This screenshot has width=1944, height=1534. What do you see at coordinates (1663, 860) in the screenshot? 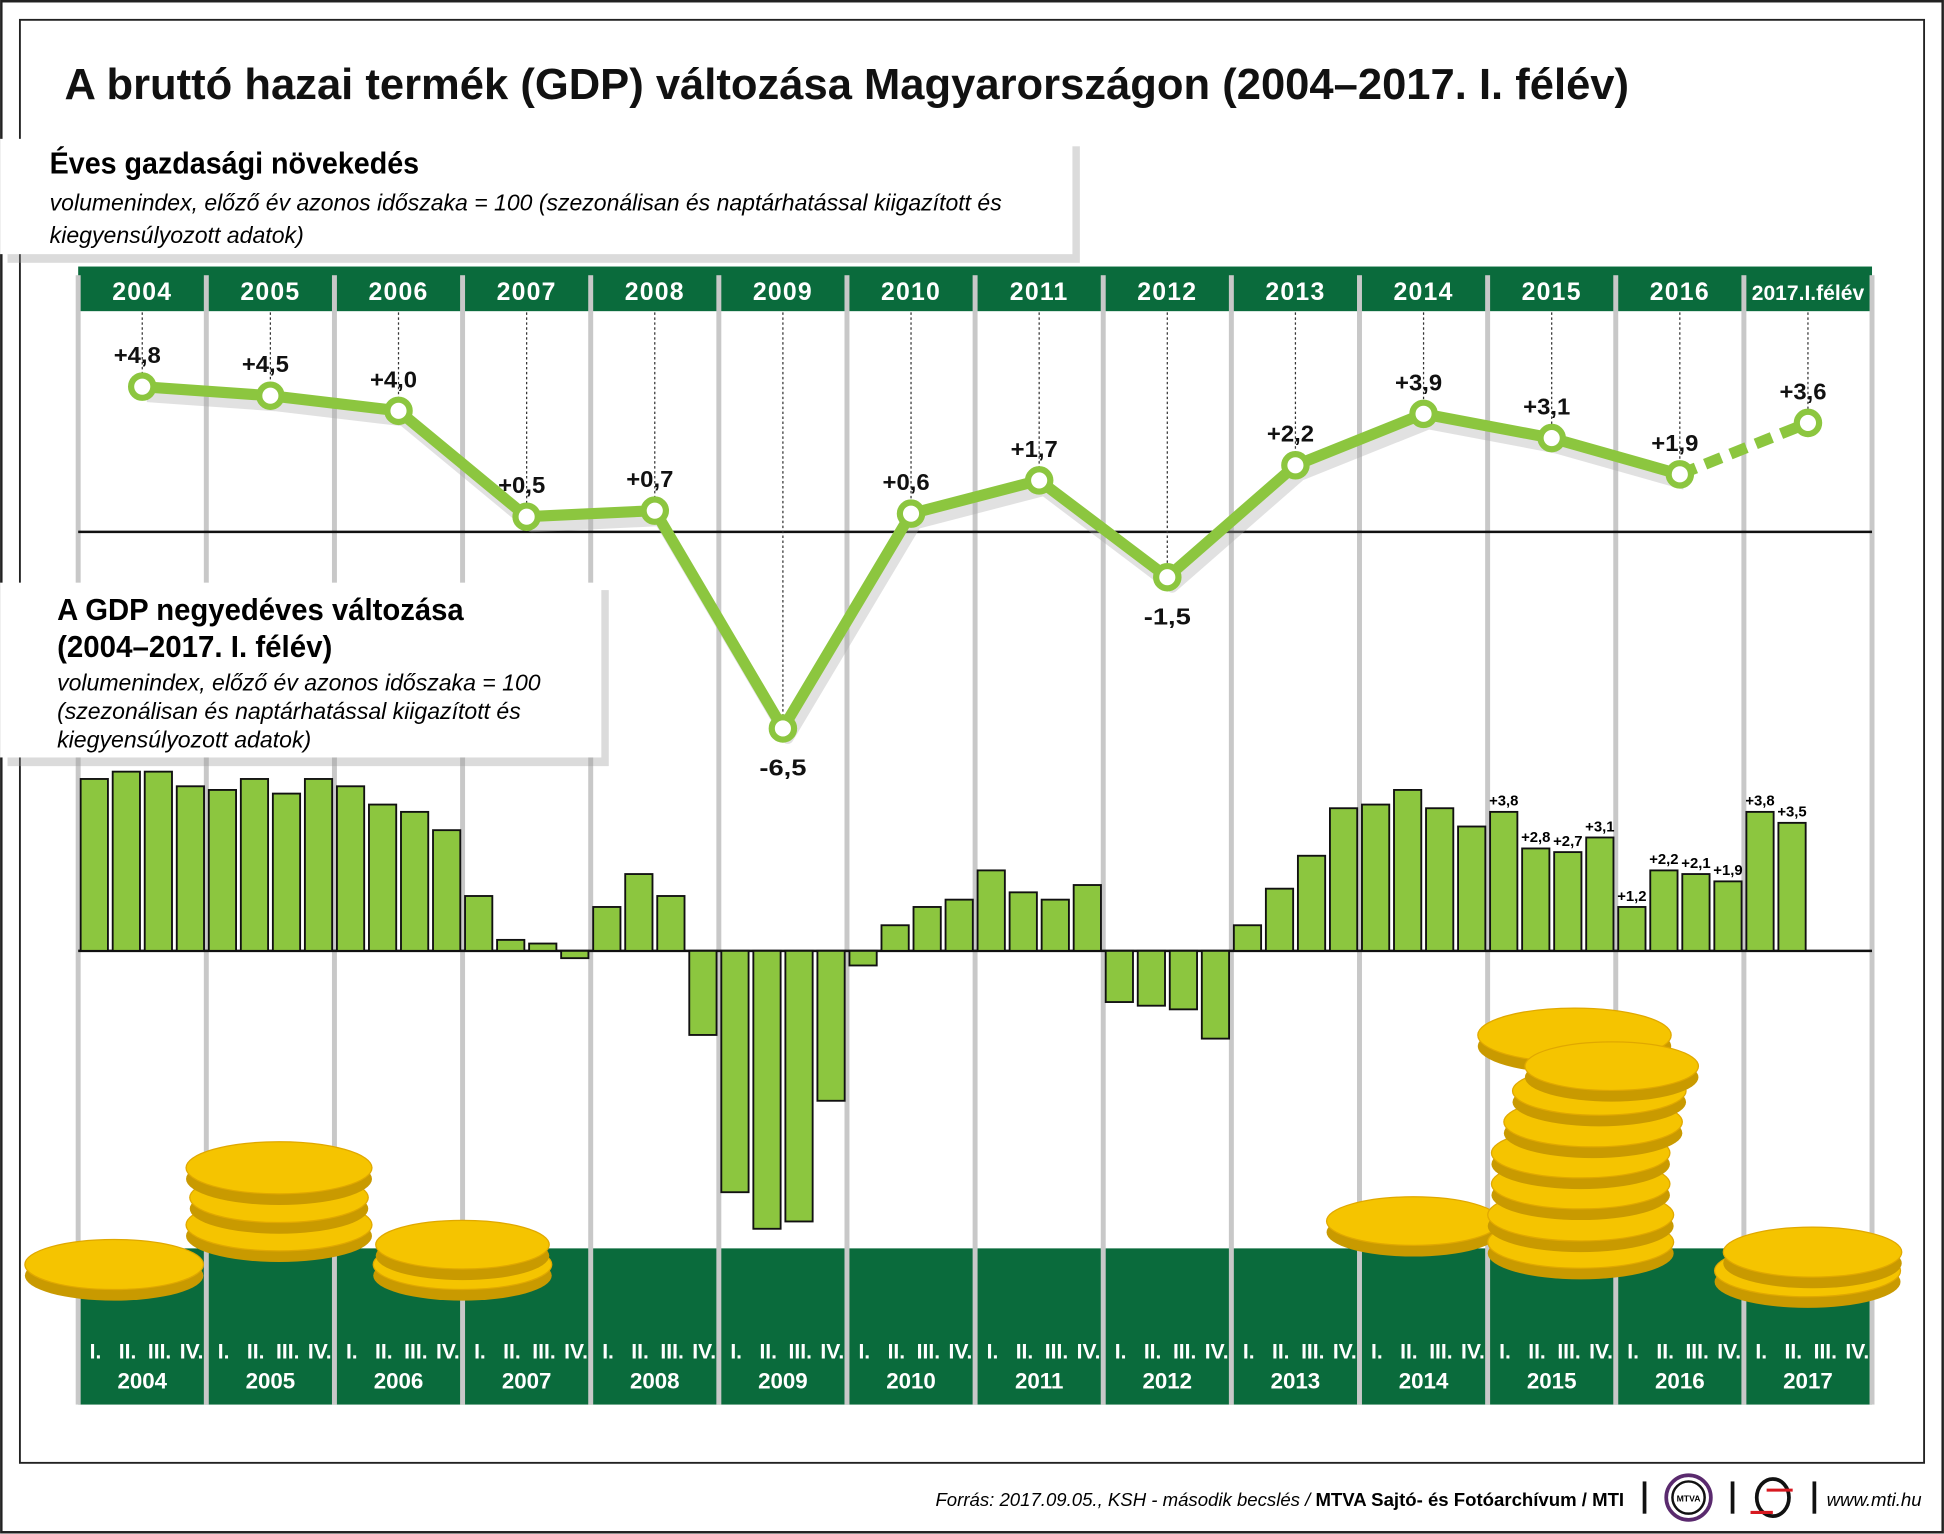
I see `bar-data-label: +2,2` at bounding box center [1663, 860].